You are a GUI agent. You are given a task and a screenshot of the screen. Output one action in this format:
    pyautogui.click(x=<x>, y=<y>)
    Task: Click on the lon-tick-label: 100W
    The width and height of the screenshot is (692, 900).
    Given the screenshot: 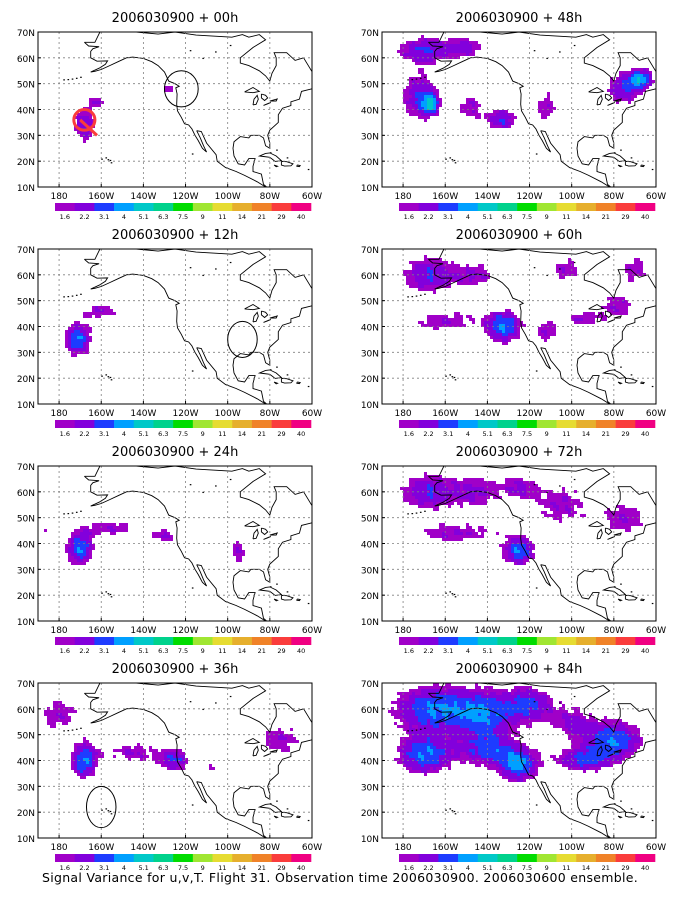 What is the action you would take?
    pyautogui.click(x=572, y=197)
    